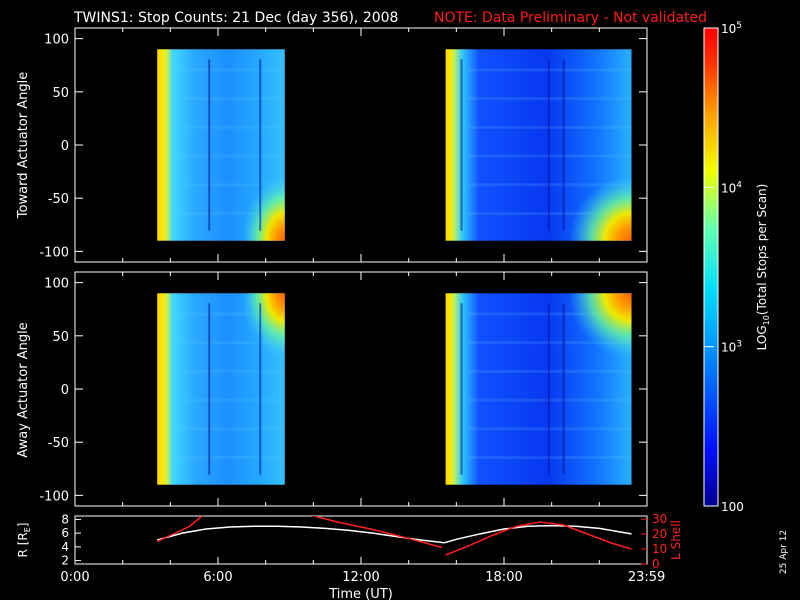 The width and height of the screenshot is (800, 600). I want to click on colorbar: 100 10³ 10⁴ 10⁵ LOG10(Total Stops per Scan), so click(737, 267).